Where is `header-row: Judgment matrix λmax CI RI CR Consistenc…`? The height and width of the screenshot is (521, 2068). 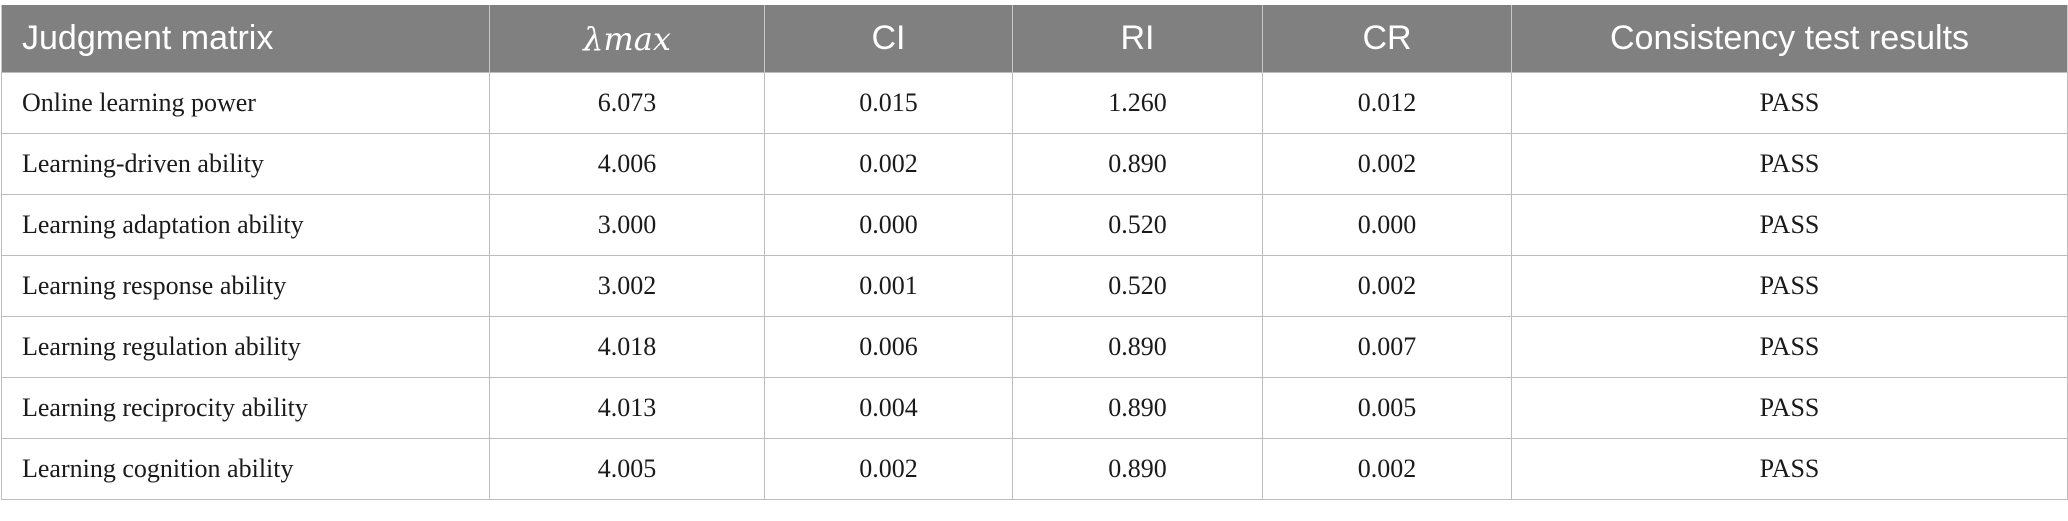
header-row: Judgment matrix λmax CI RI CR Consistenc… is located at coordinates (1034, 39).